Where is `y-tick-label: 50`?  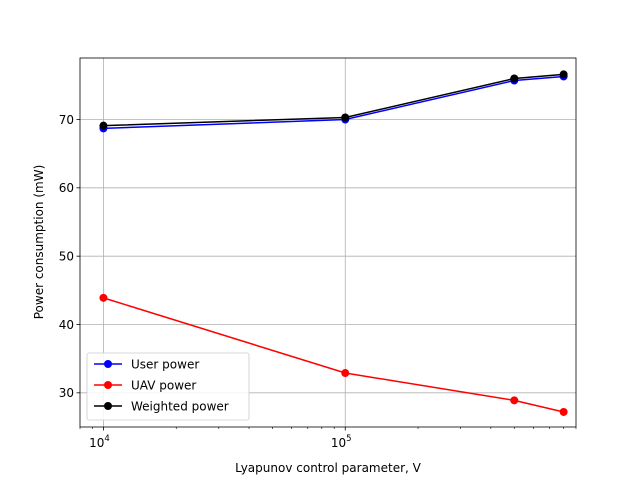
y-tick-label: 50 is located at coordinates (66, 256).